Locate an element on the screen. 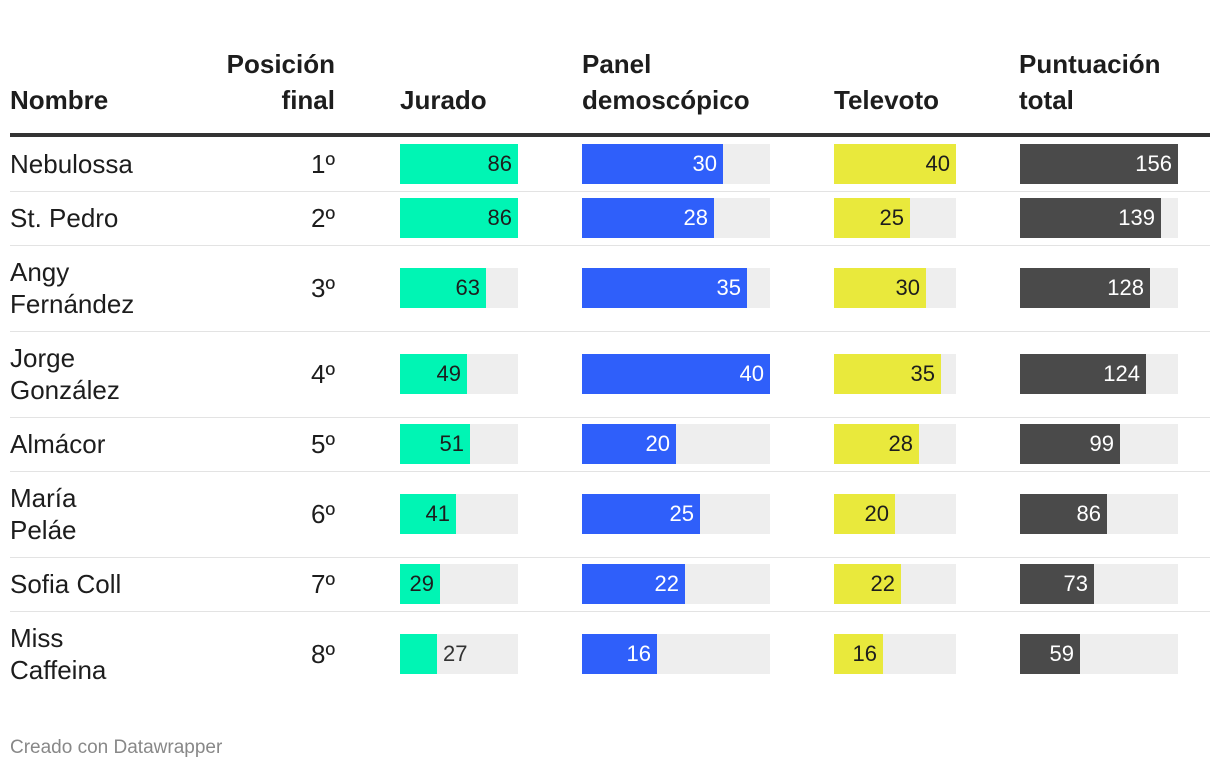 This screenshot has height=772, width=1220. row-name-line: St. Pedro is located at coordinates (64, 218).